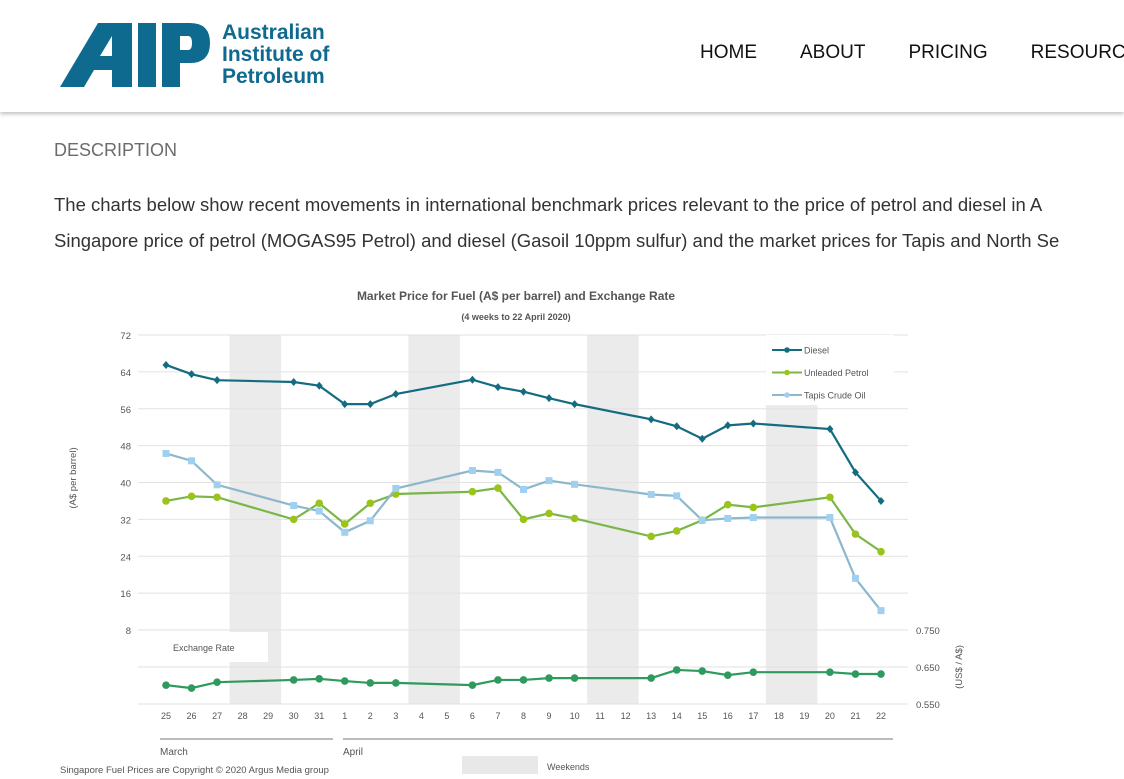 The width and height of the screenshot is (1124, 779). I want to click on x-tick-label: 13, so click(651, 716).